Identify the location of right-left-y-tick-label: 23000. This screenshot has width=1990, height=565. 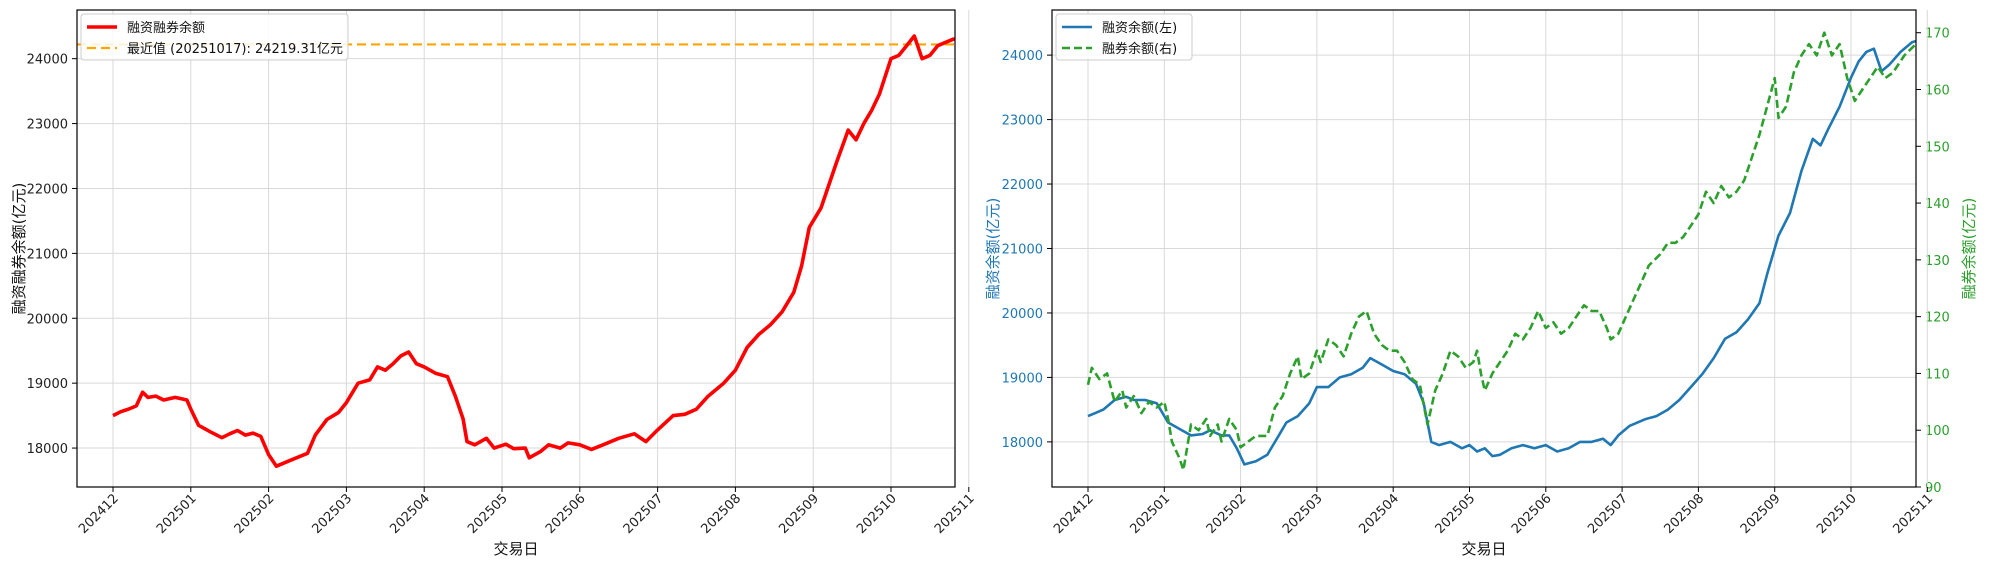
(1022, 121).